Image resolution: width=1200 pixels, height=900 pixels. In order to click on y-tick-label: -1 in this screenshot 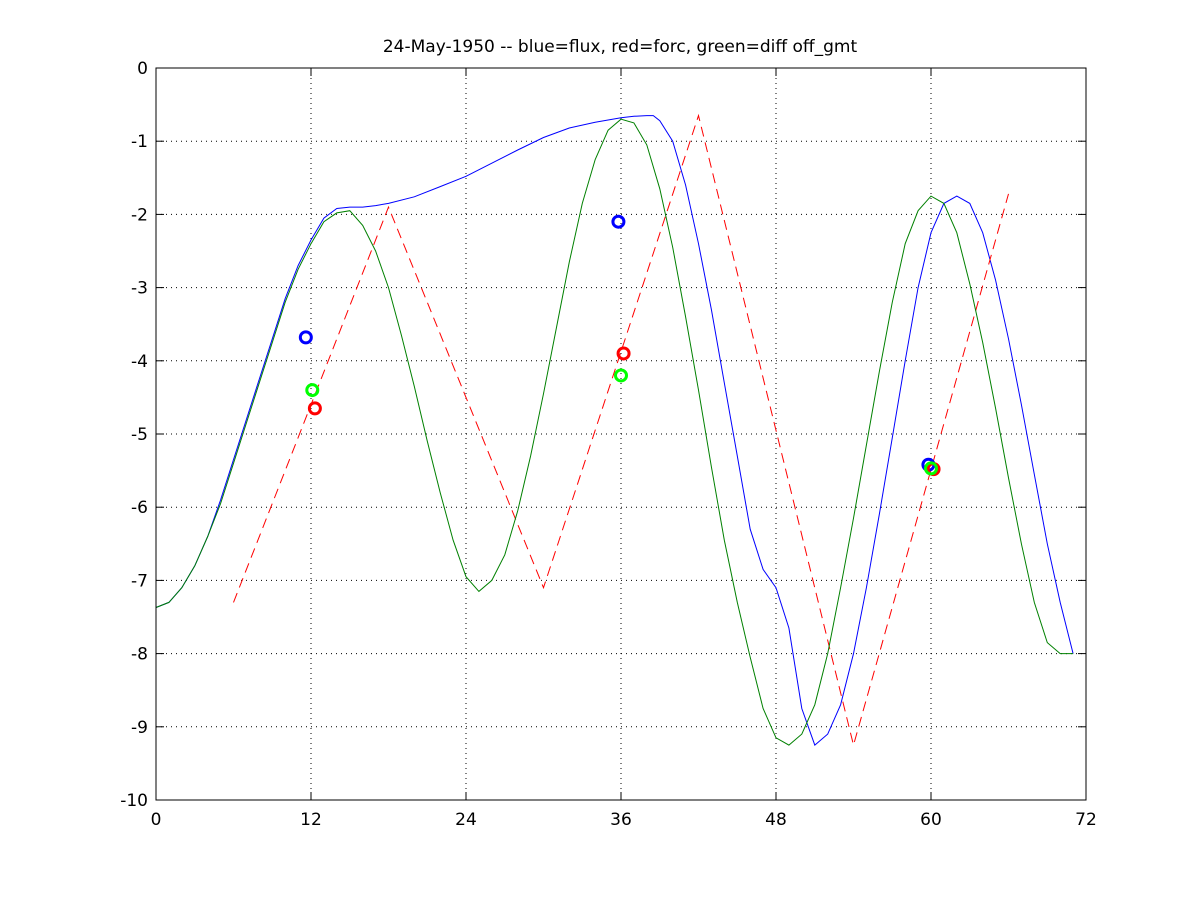, I will do `click(139, 142)`.